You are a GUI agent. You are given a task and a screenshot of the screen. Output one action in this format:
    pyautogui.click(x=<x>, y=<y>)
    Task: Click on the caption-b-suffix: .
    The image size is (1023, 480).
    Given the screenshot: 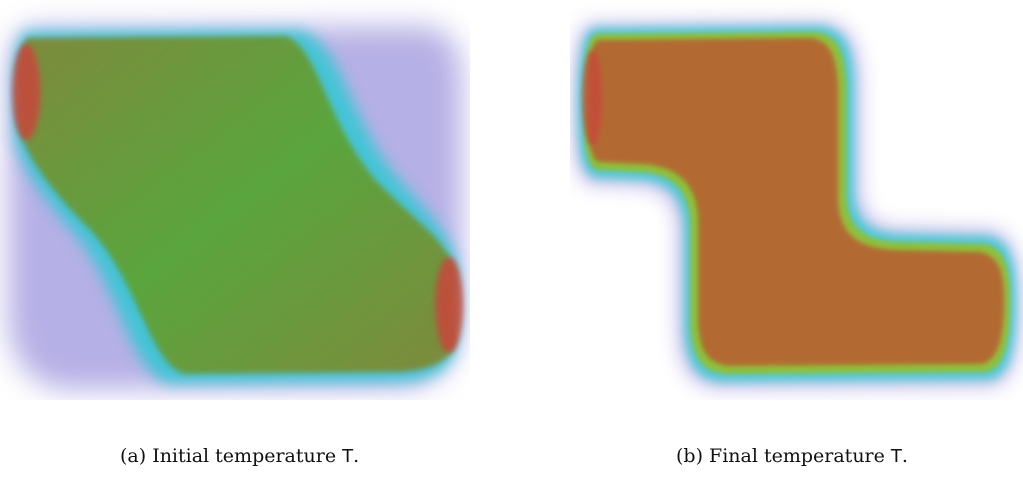 What is the action you would take?
    pyautogui.click(x=904, y=456)
    